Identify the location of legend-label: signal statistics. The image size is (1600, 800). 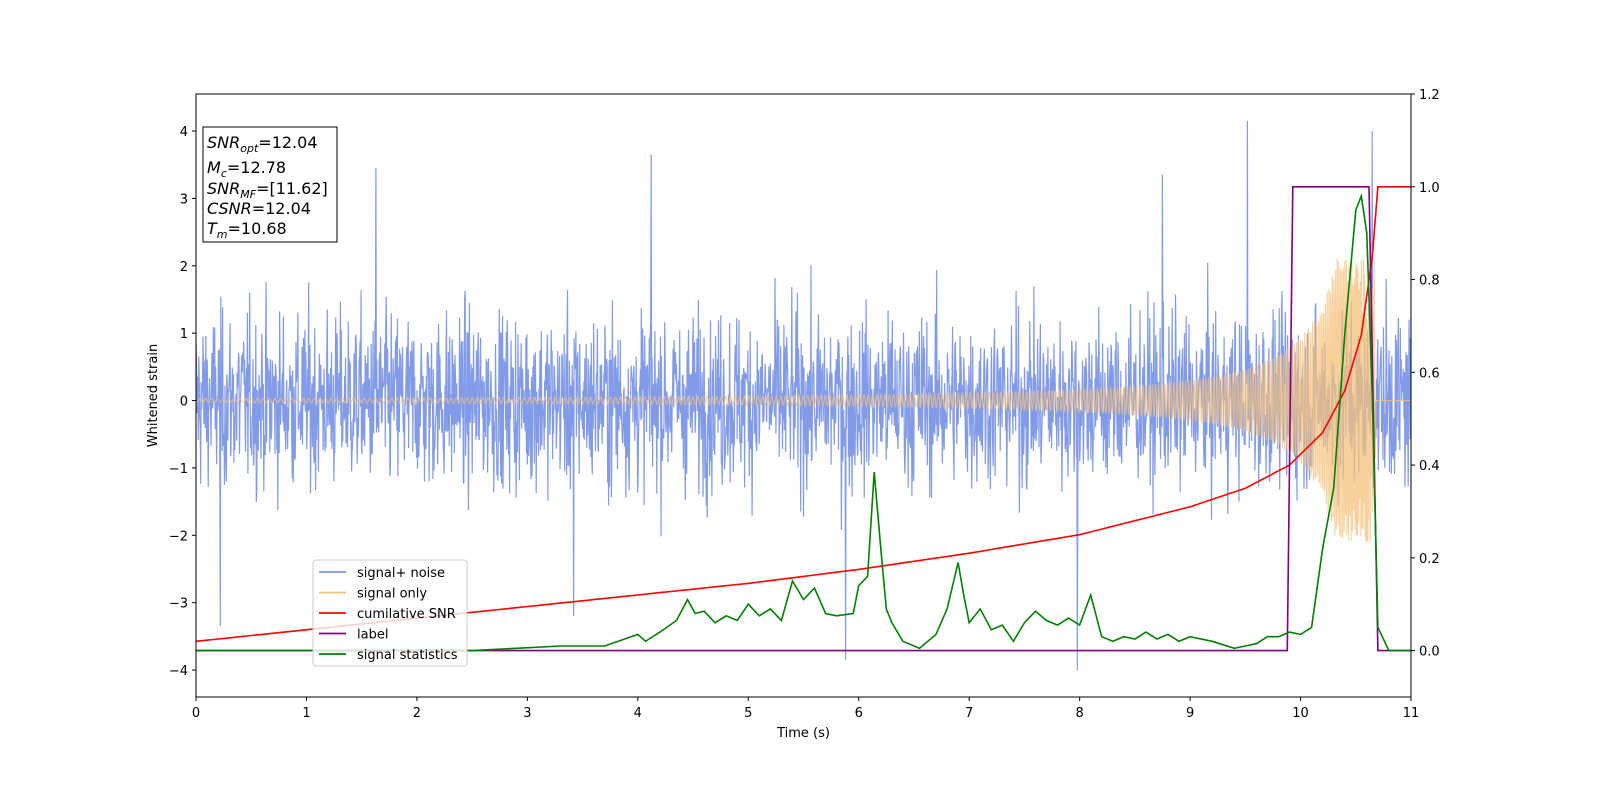
(407, 655).